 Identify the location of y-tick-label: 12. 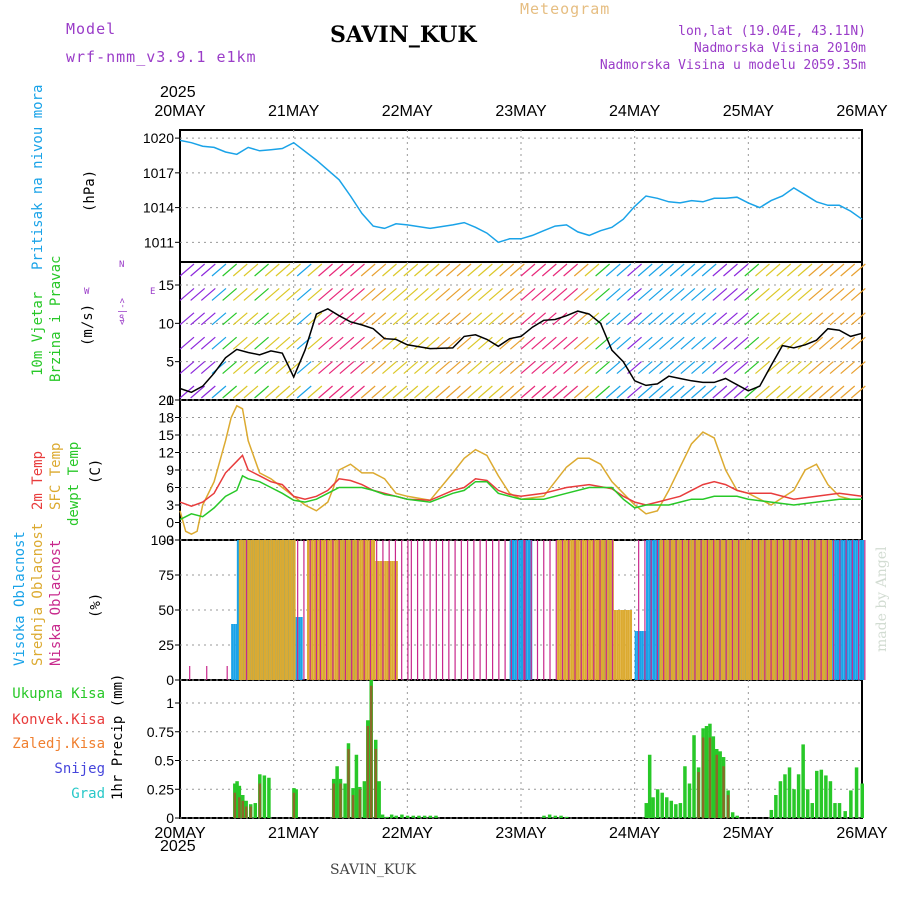
(166, 453).